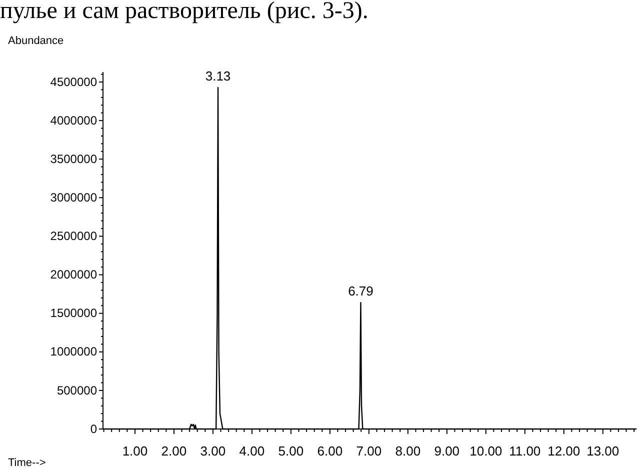 Image resolution: width=637 pixels, height=471 pixels. What do you see at coordinates (252, 451) in the screenshot?
I see `x-tick-label: 4.00` at bounding box center [252, 451].